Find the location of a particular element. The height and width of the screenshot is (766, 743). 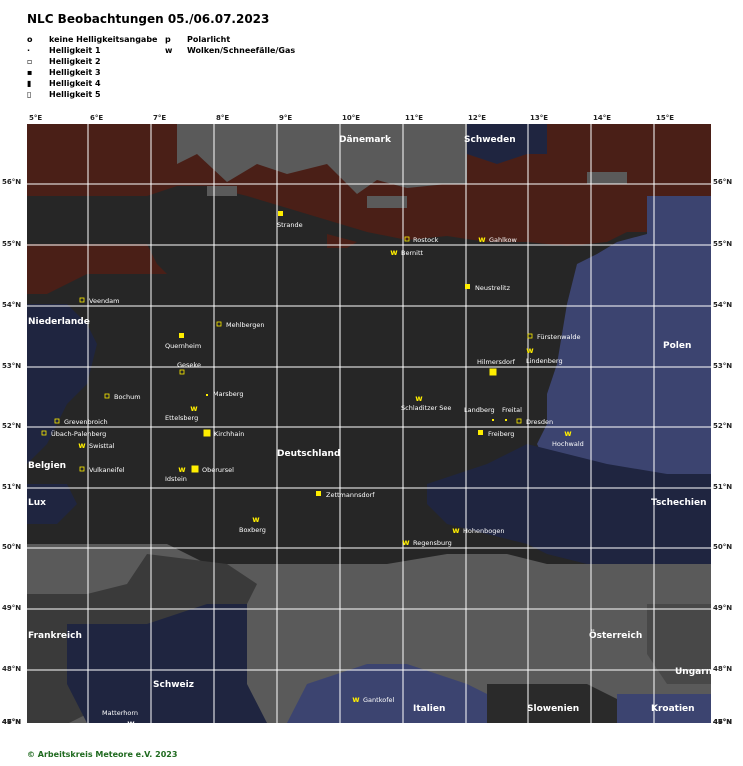

station-marker: w Gantkofel is located at coordinates (373, 699).